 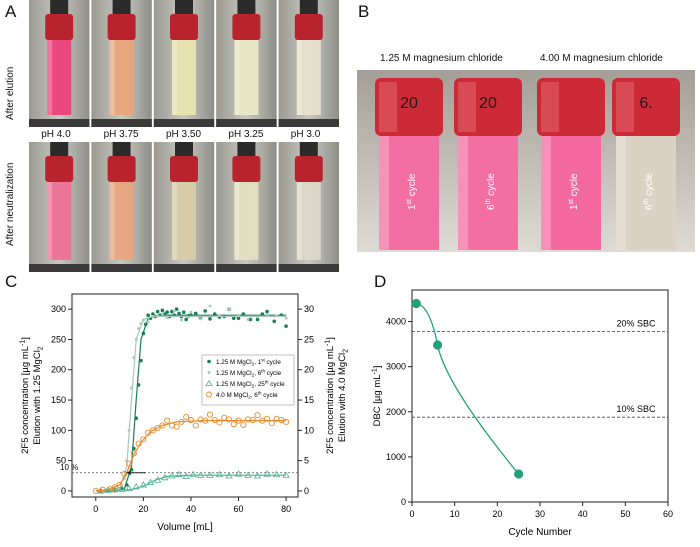 I want to click on column-1: 20 1st cycle, so click(x=409, y=164).